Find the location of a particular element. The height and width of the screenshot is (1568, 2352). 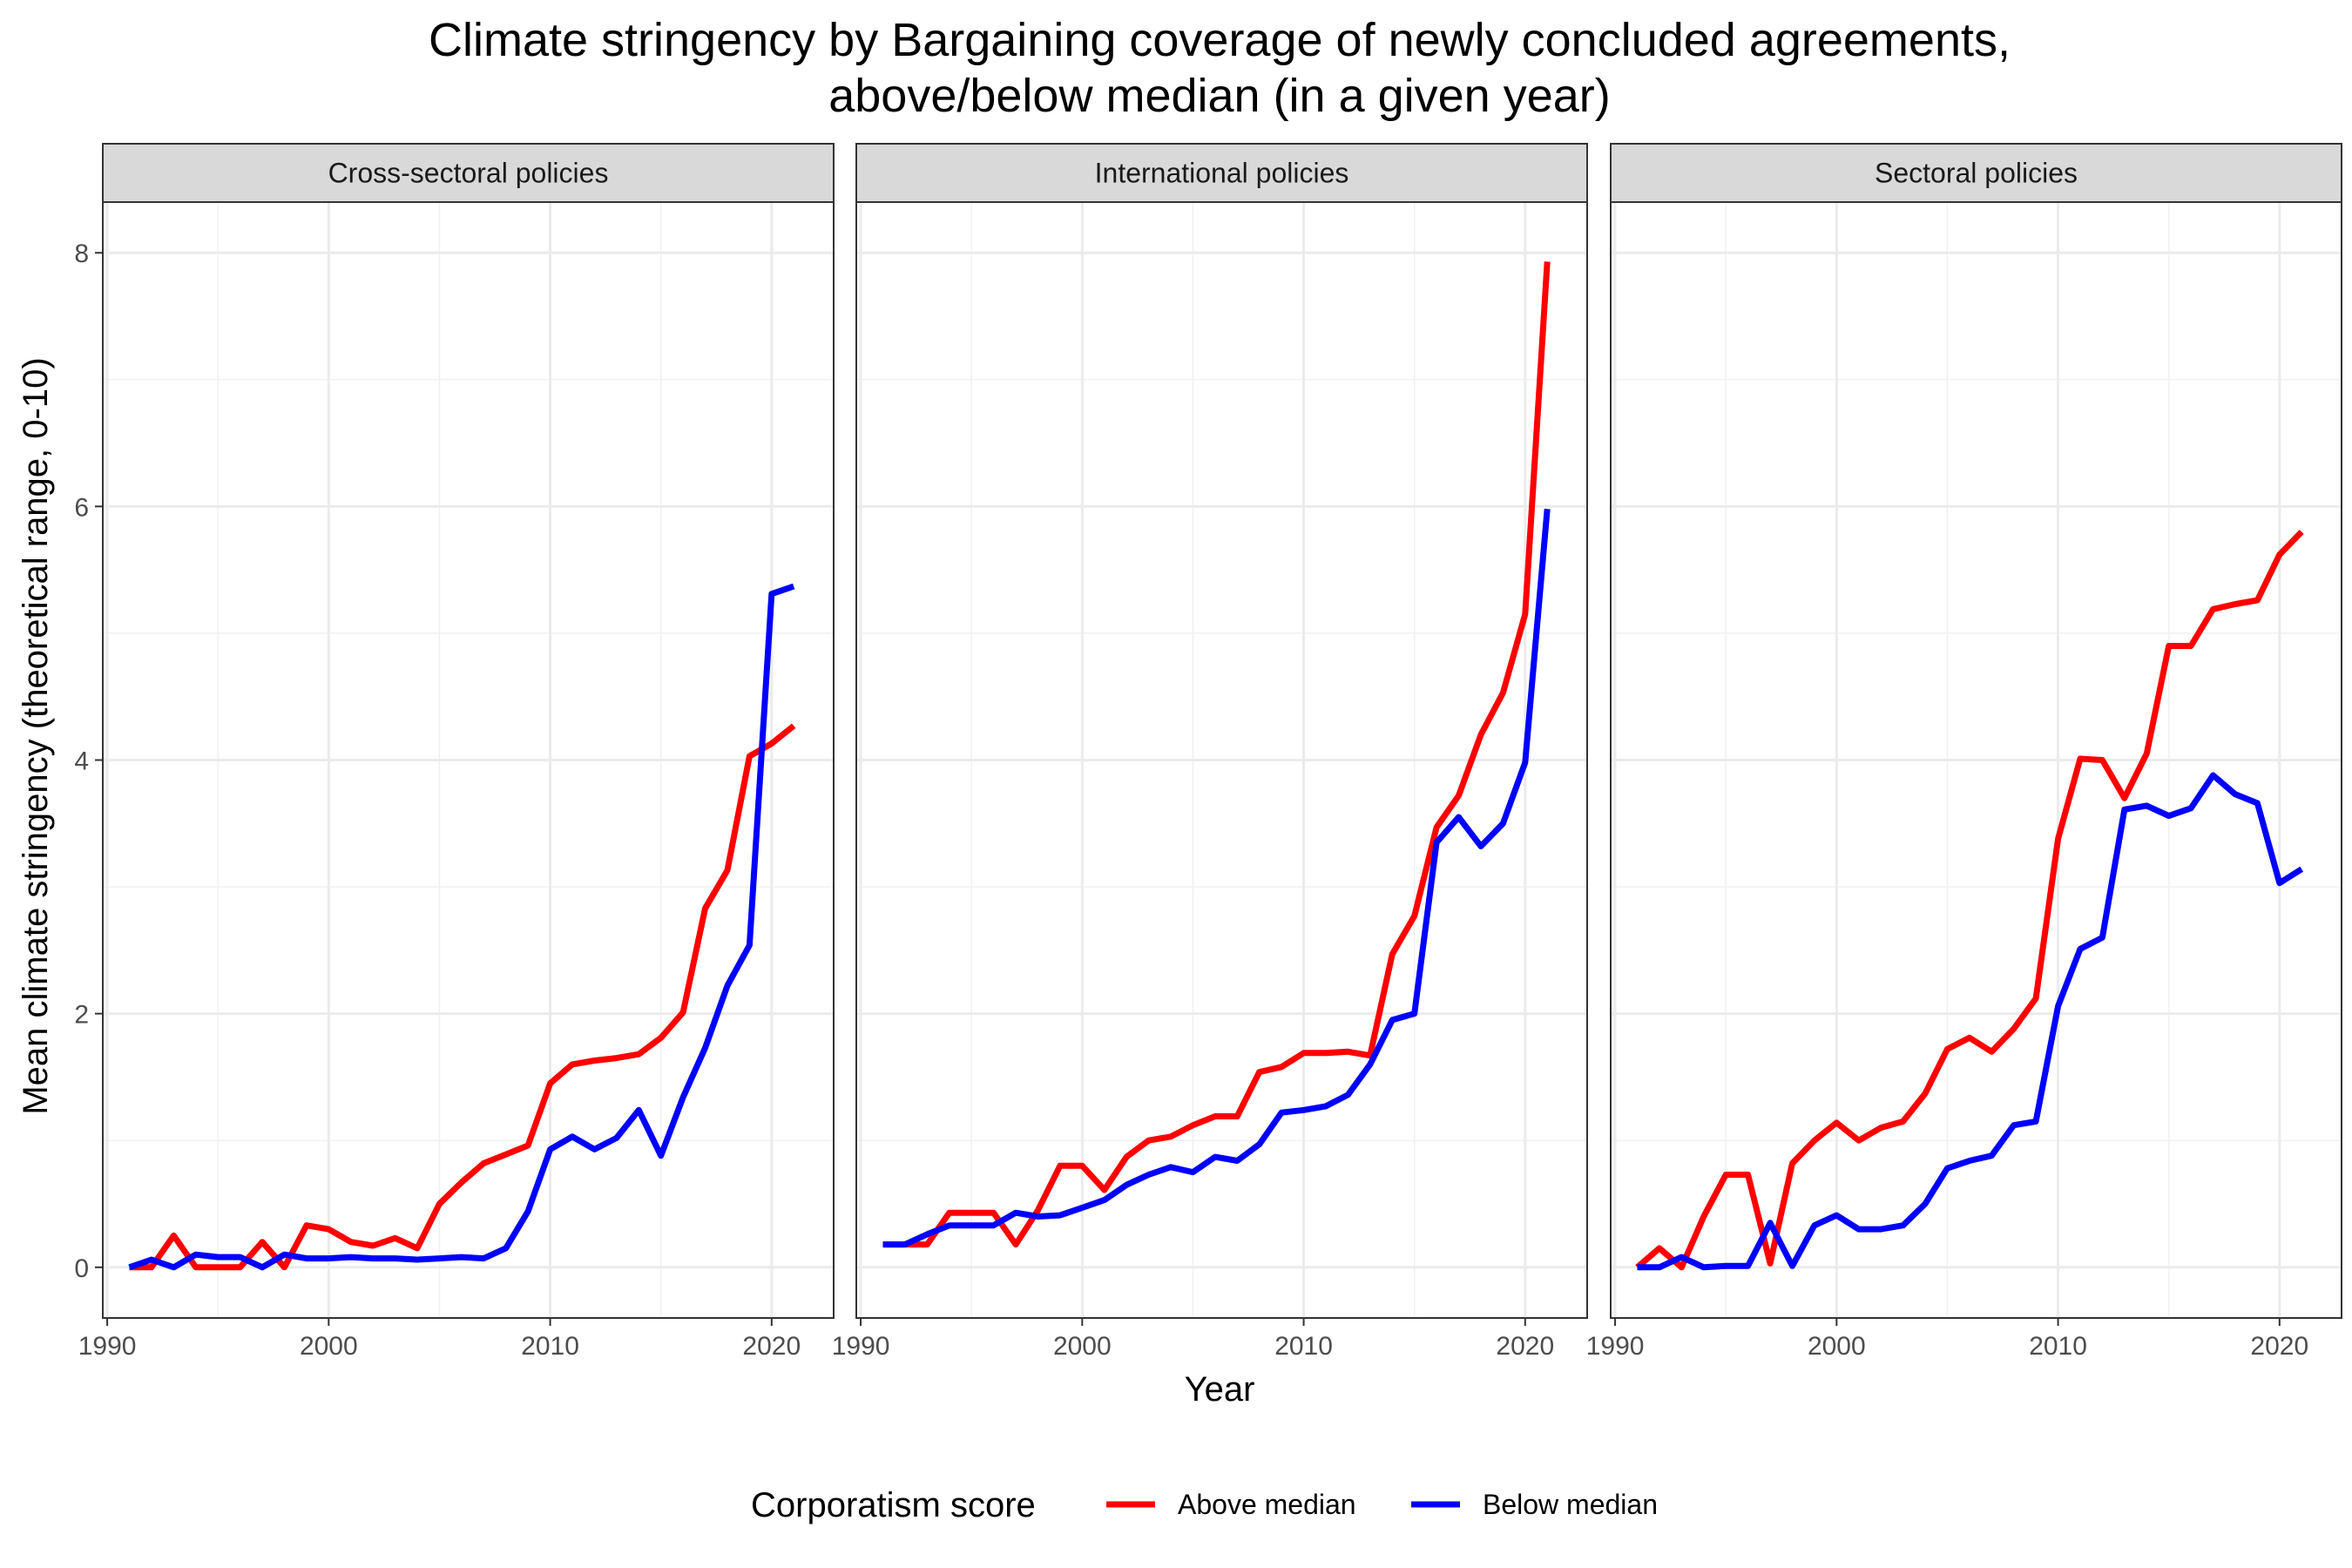

y-tick-label: 6 is located at coordinates (82, 507).